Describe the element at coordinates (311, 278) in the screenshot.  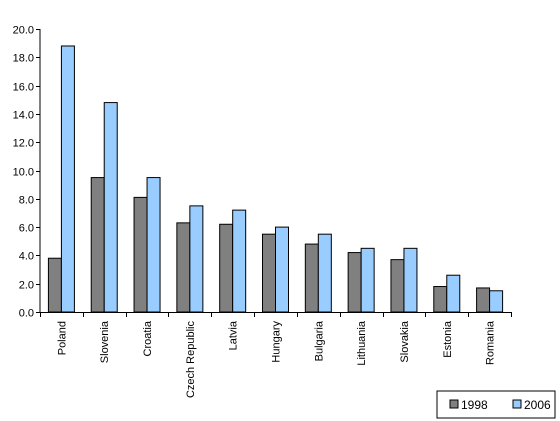
I see `bar-1998-bulgaria` at that location.